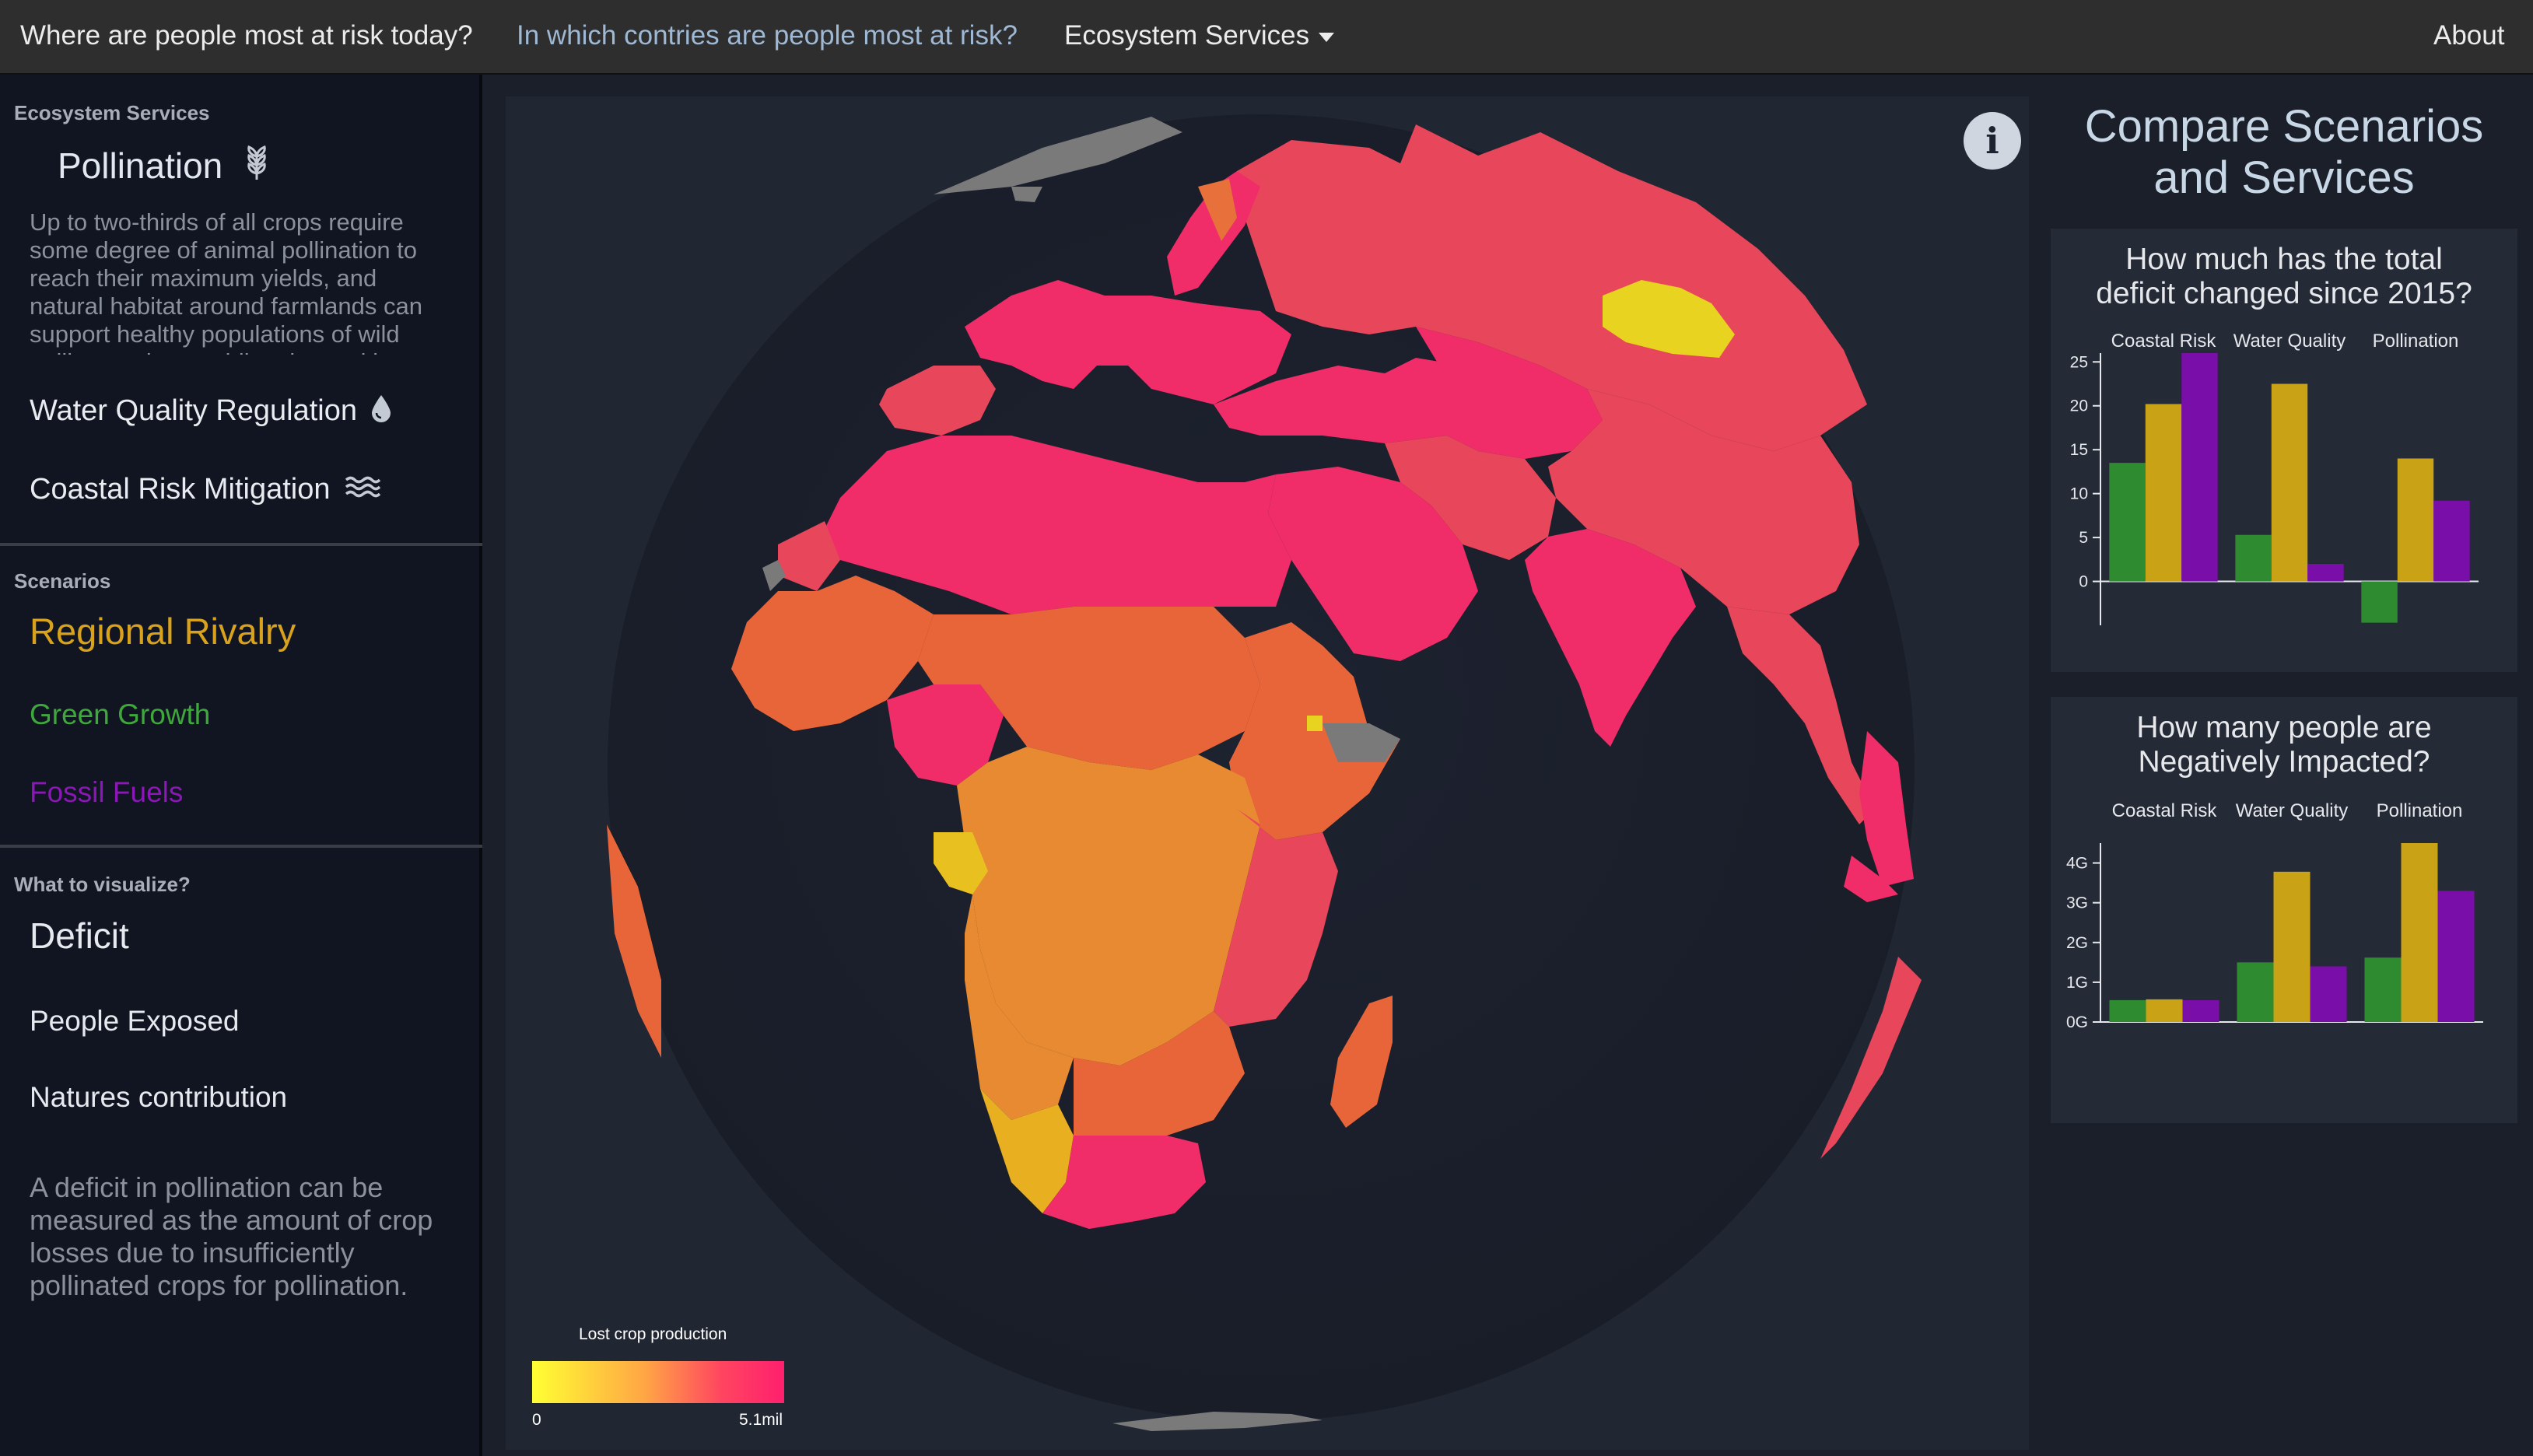  I want to click on y-tick-label: 5, so click(2083, 538).